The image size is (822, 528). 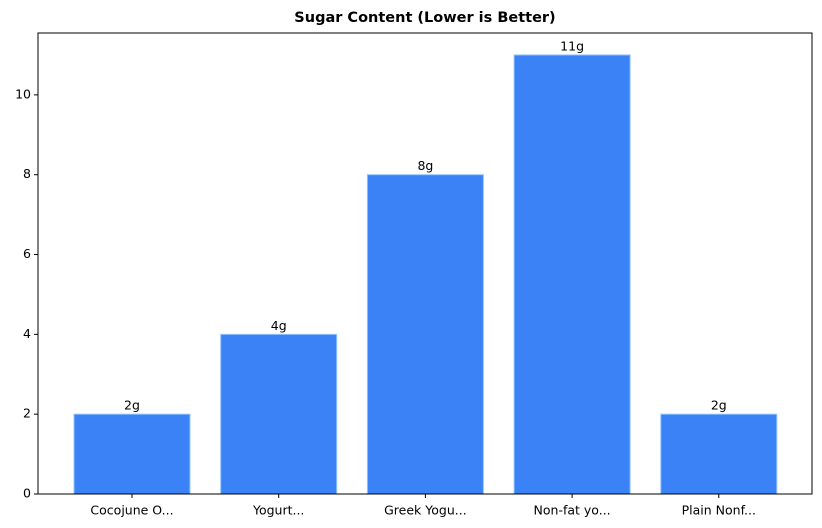 What do you see at coordinates (424, 18) in the screenshot?
I see `chart-title: Sugar Content (Lower is Better)` at bounding box center [424, 18].